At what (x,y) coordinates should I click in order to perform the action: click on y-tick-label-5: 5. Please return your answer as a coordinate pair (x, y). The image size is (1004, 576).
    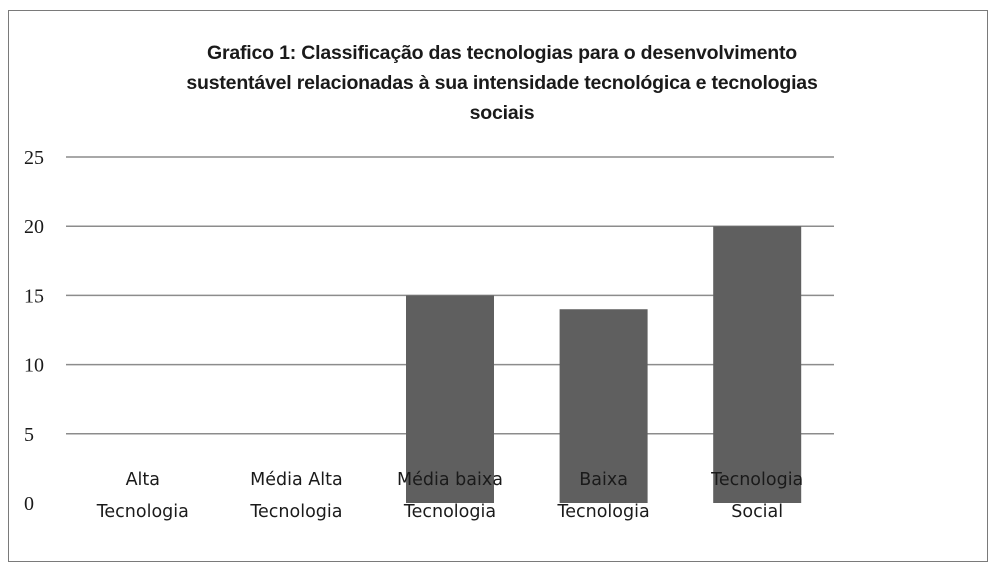
    Looking at the image, I should click on (29, 435).